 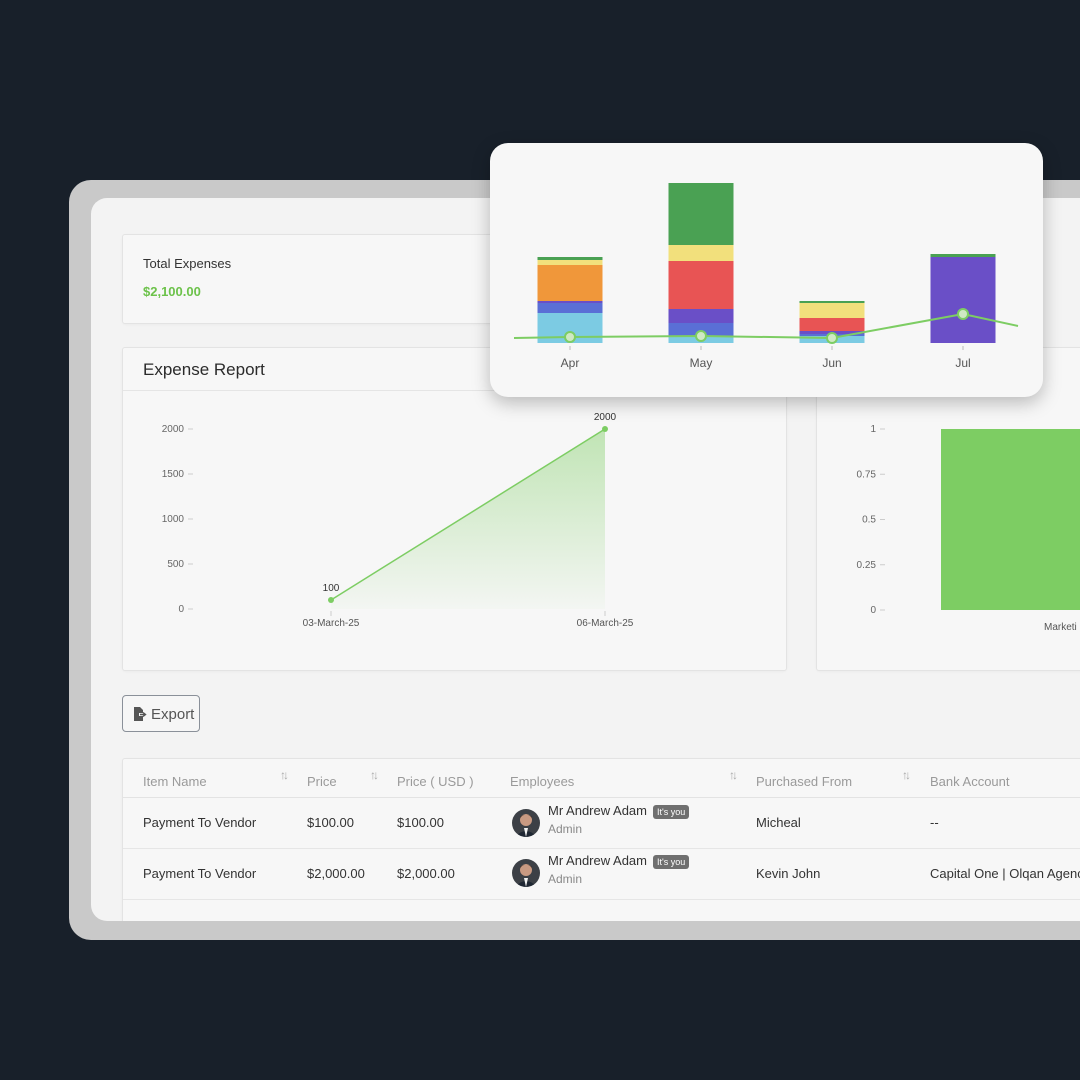 I want to click on price-usd-cell: $2,000.00, so click(x=426, y=873).